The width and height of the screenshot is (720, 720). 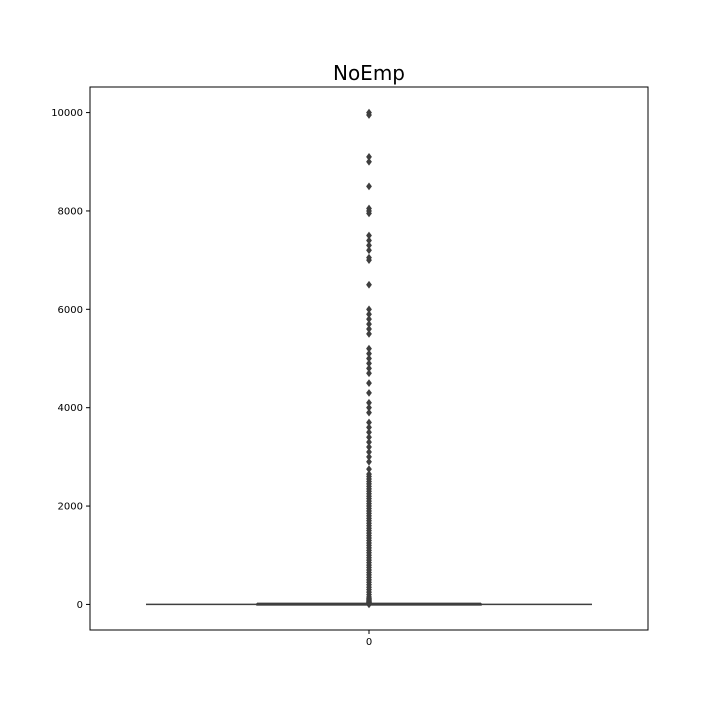 I want to click on y-tick-label: 0, so click(x=80, y=605).